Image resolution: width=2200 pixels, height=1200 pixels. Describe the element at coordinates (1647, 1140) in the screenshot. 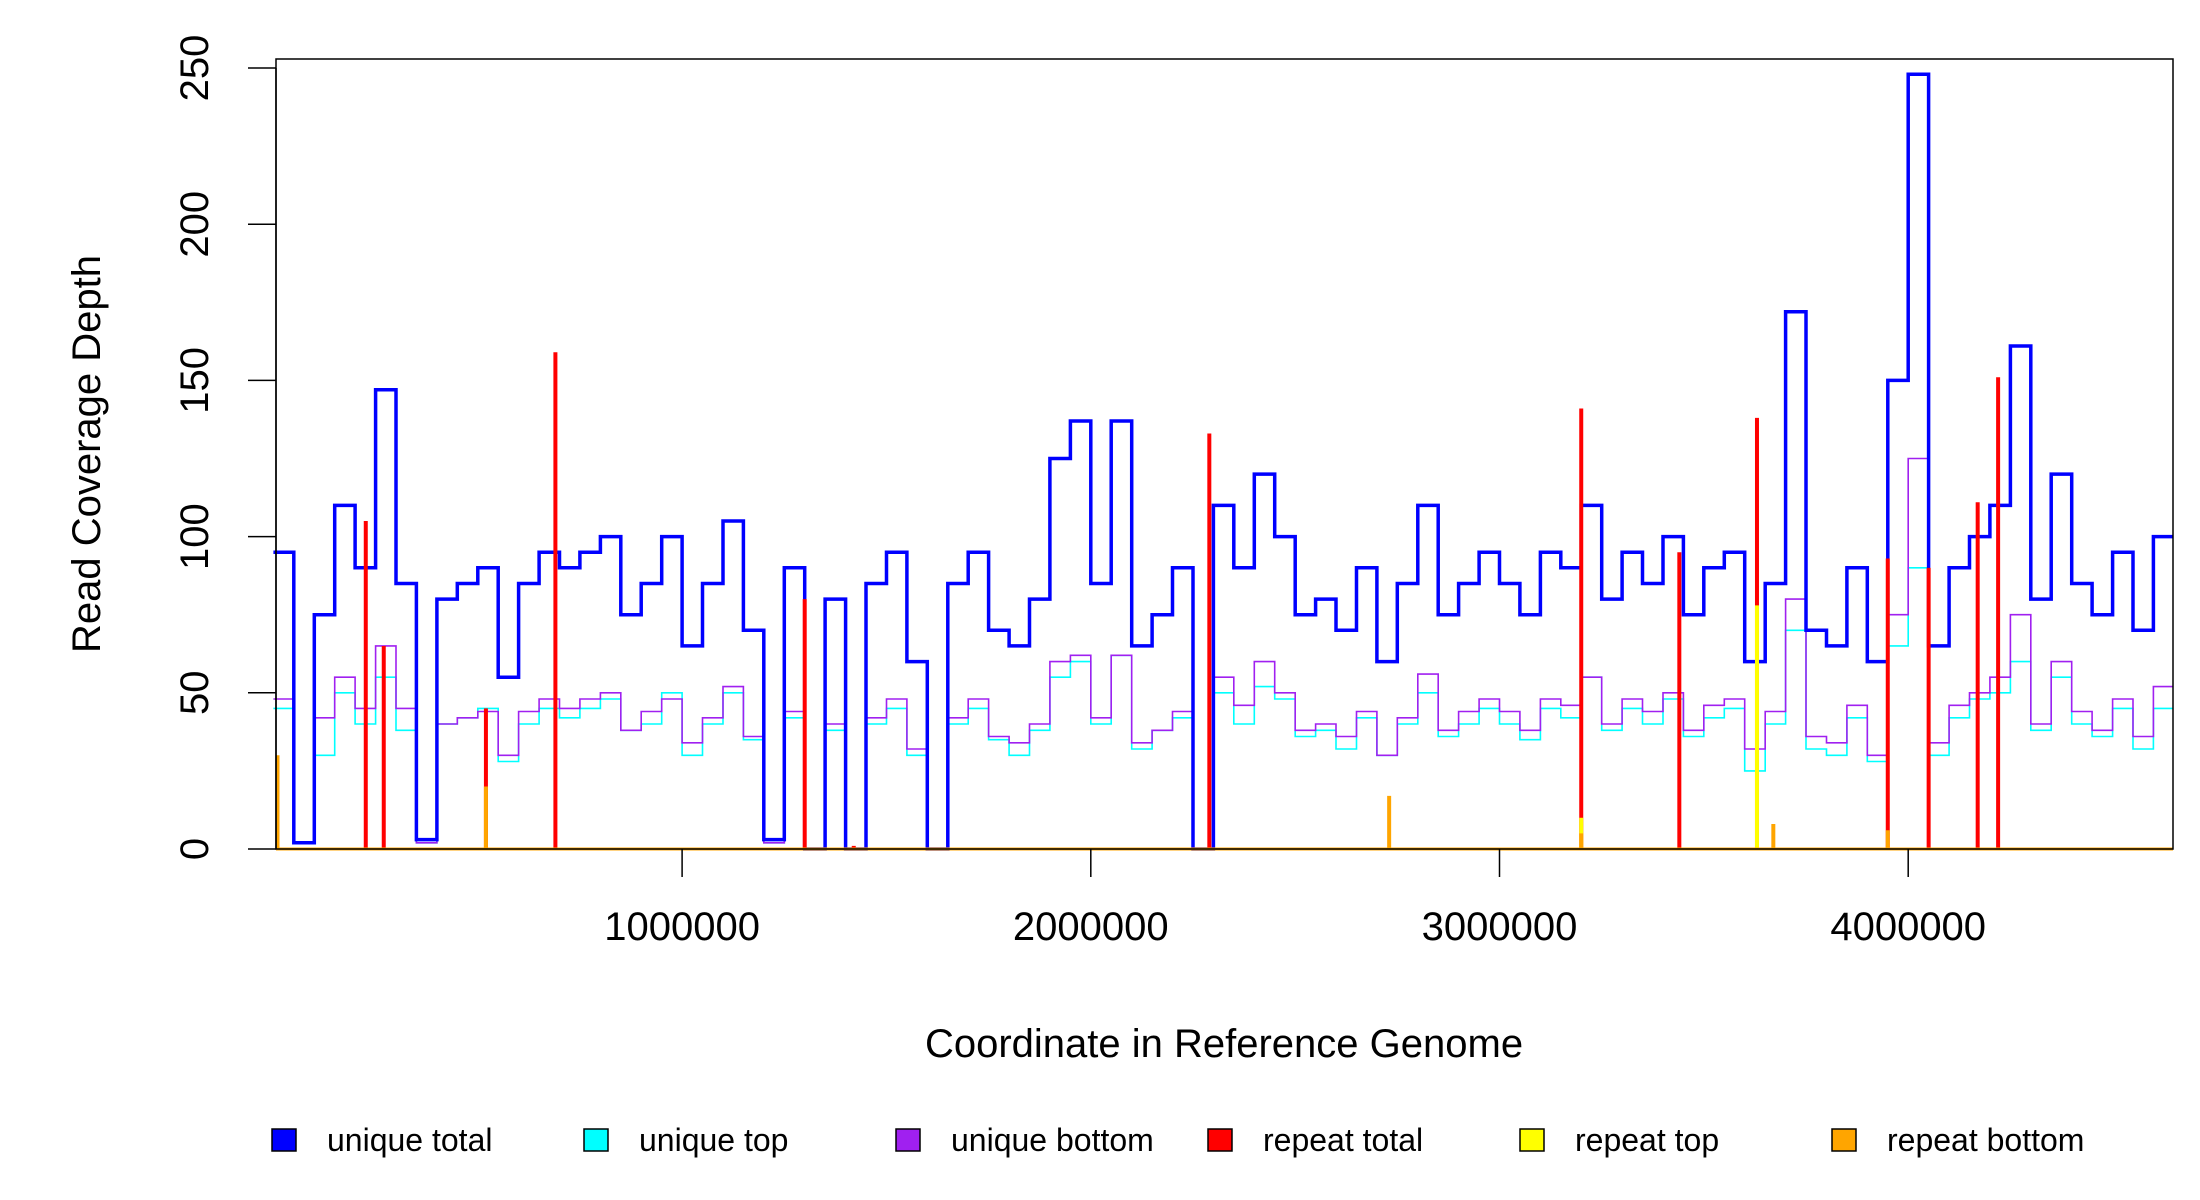

I see `legend-label: repeat top` at that location.